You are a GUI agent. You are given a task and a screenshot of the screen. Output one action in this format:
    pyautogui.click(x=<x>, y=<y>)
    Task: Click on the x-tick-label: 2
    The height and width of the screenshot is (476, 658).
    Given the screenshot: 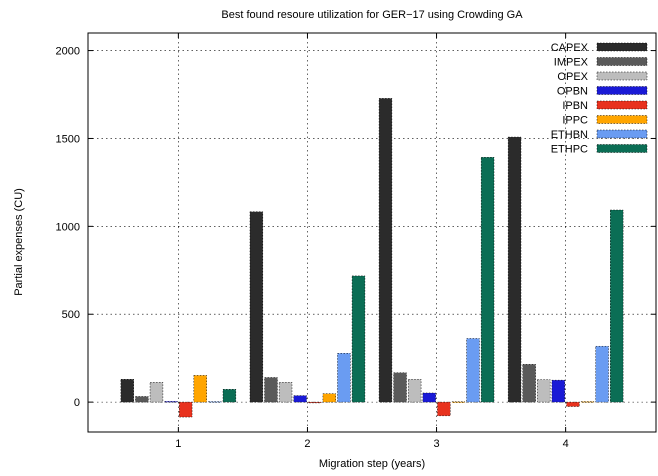 What is the action you would take?
    pyautogui.click(x=307, y=444)
    